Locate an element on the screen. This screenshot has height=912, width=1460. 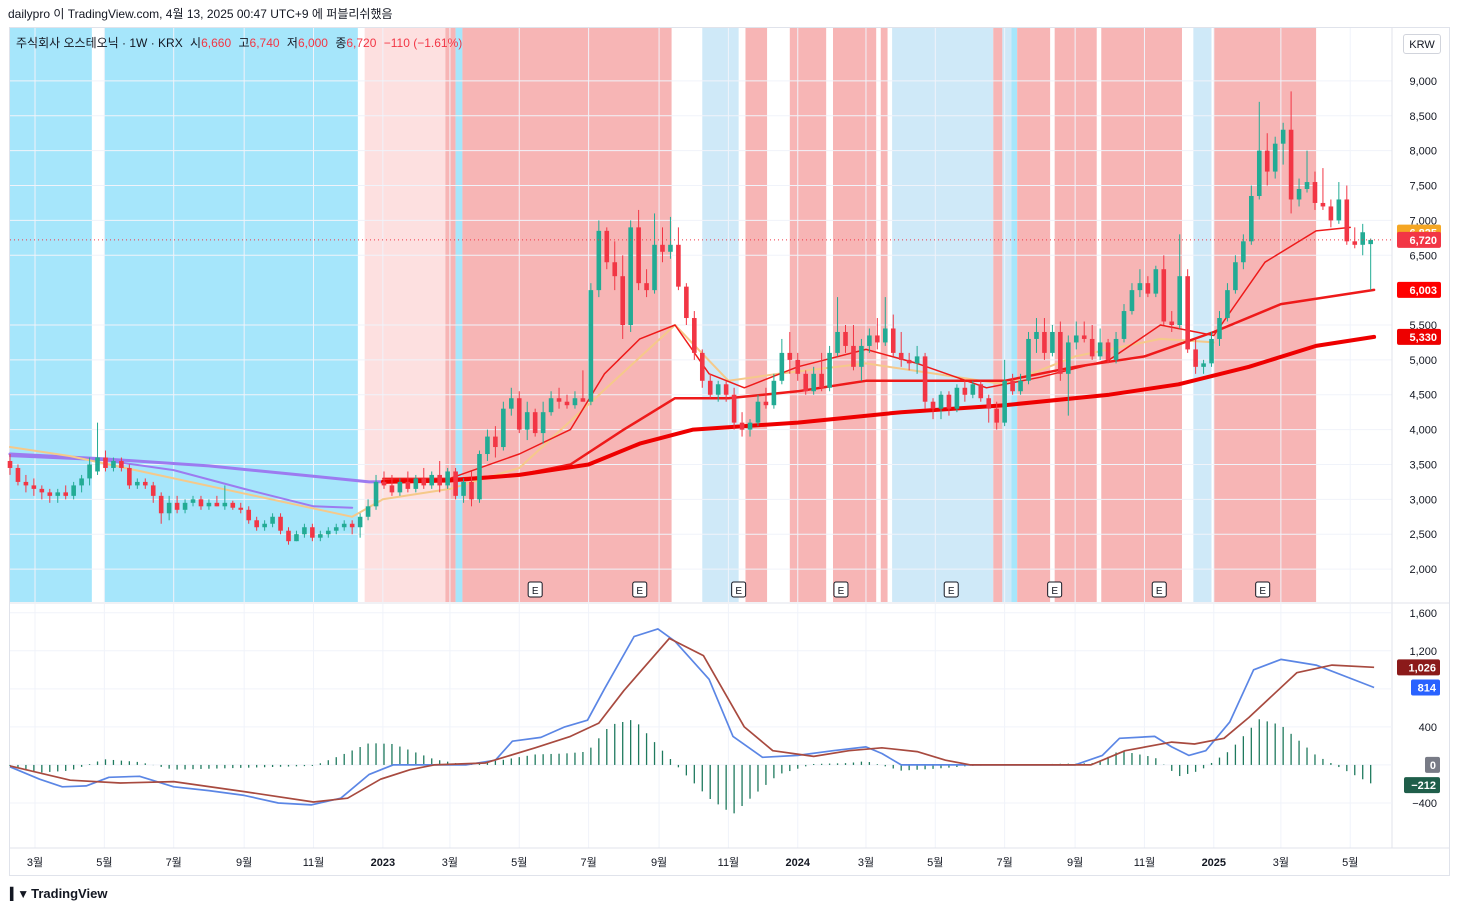
price-tick-label: 8,000 is located at coordinates (1423, 152).